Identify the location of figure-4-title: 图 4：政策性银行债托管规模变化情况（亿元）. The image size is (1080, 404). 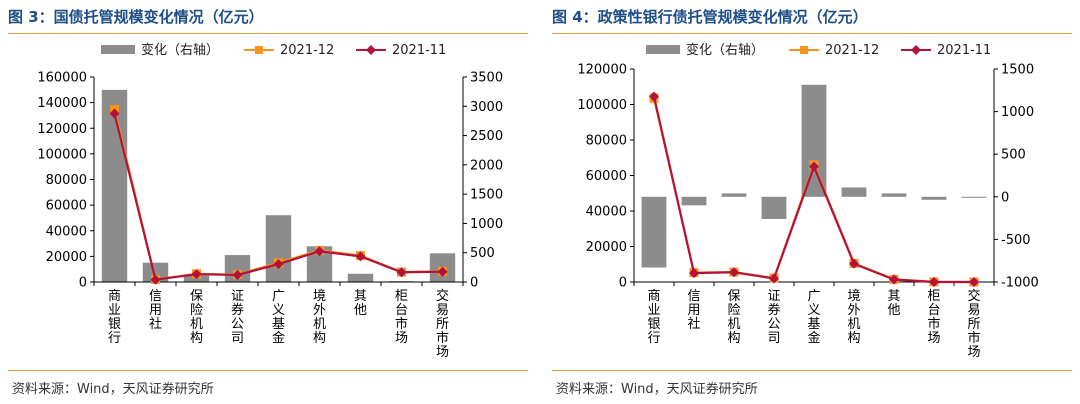
(710, 17).